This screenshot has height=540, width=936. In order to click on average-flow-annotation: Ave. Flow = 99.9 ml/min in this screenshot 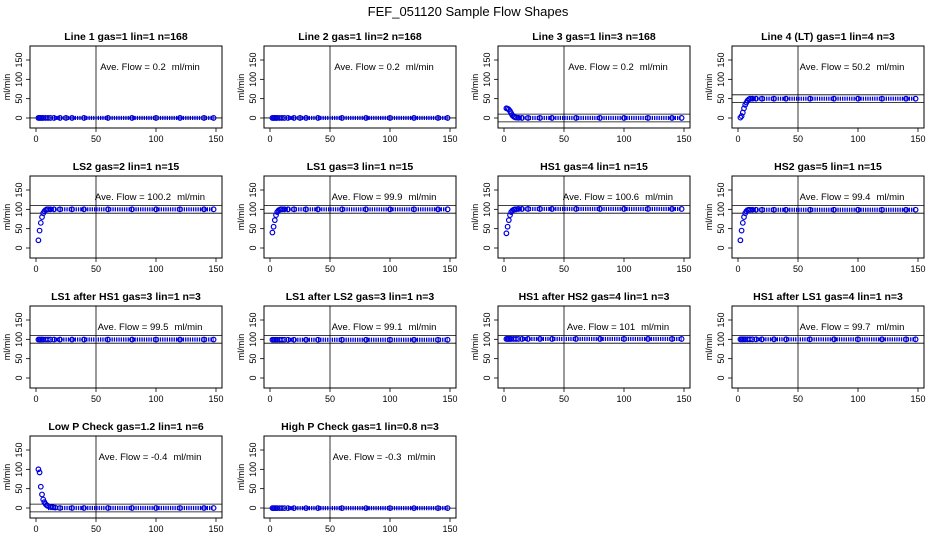, I will do `click(384, 197)`.